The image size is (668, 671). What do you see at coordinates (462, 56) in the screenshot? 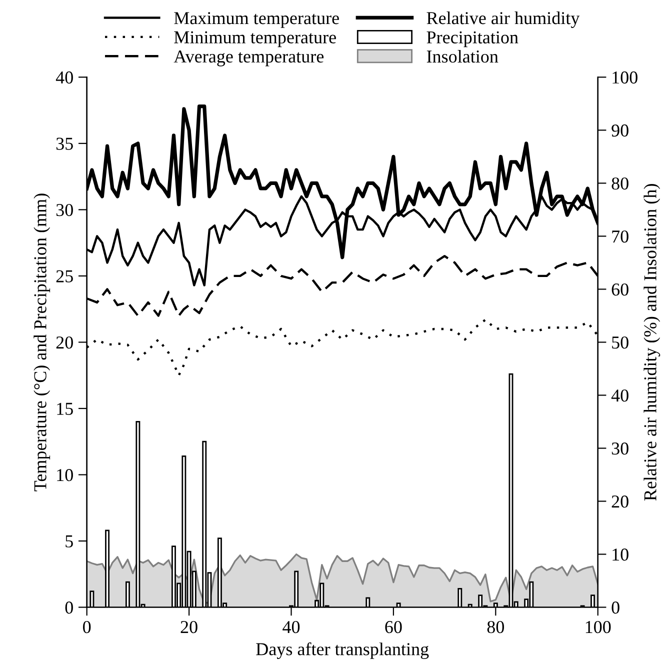
I see `legend-label: Insolation` at bounding box center [462, 56].